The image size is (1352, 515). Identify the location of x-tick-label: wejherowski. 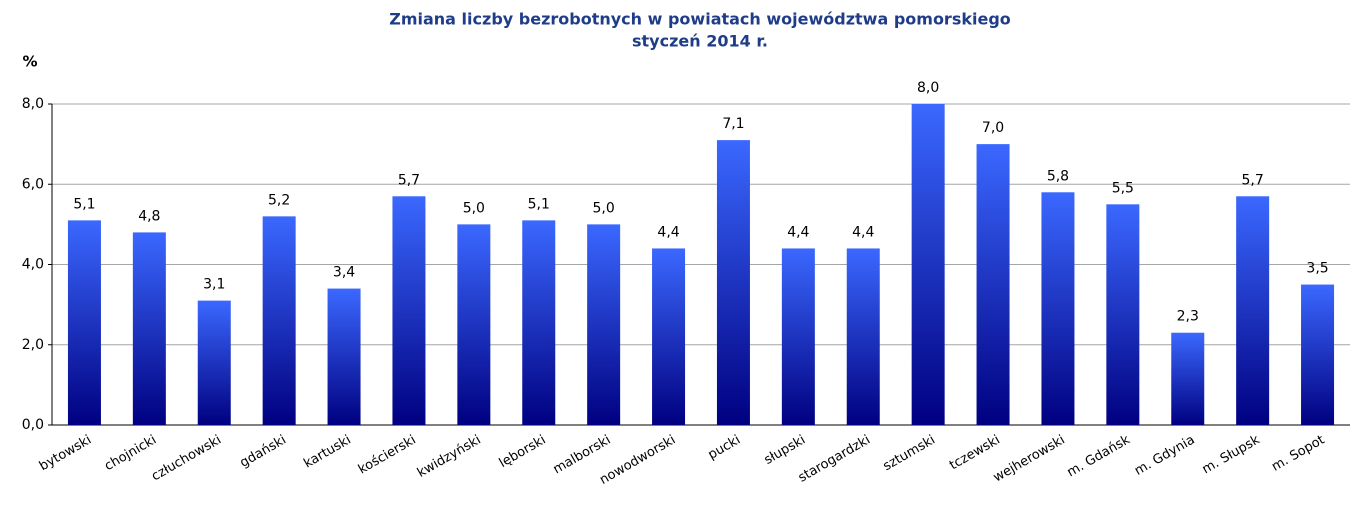
(1029, 459).